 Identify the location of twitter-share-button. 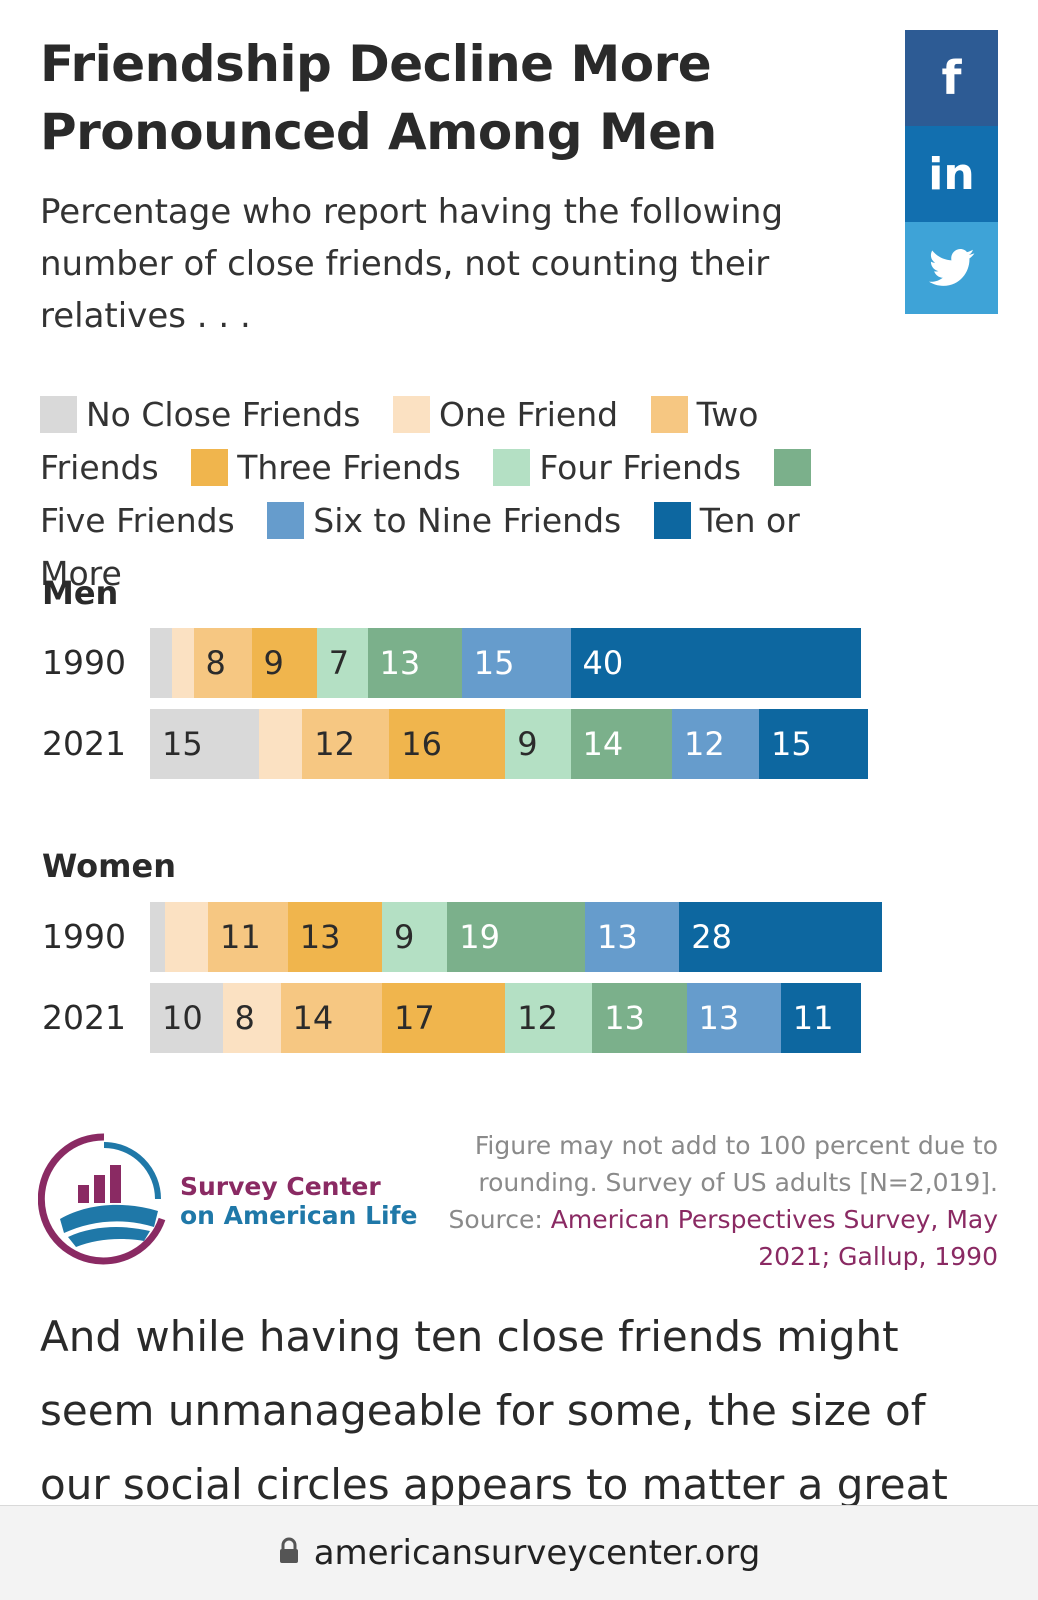
(951, 268).